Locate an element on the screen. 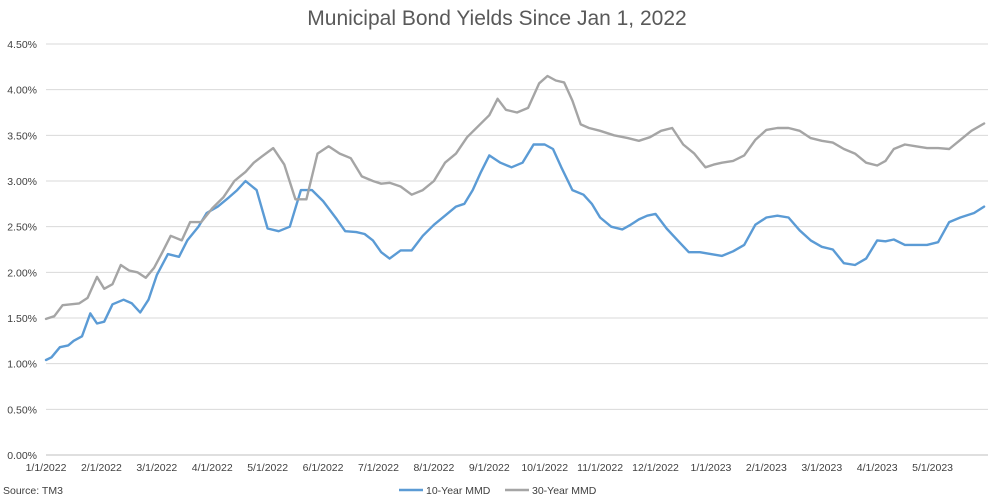 This screenshot has height=500, width=994. y-tick-label: 2.00% is located at coordinates (22, 273).